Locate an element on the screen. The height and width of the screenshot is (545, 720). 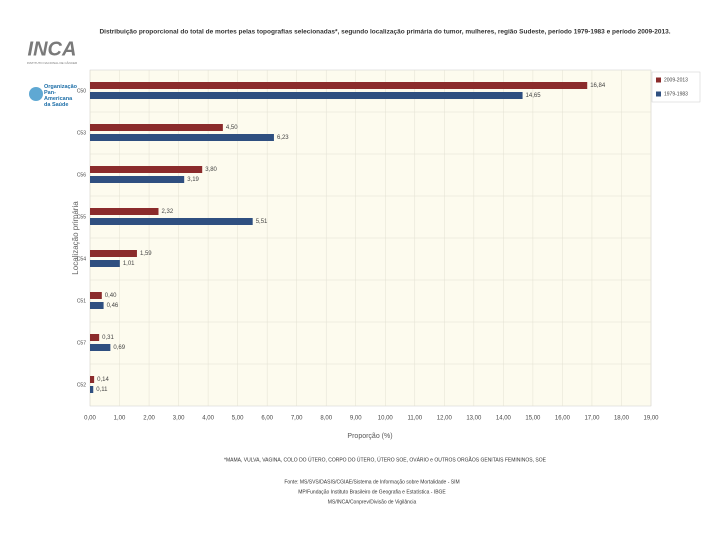
inca-logo: INCA is located at coordinates (52, 49).